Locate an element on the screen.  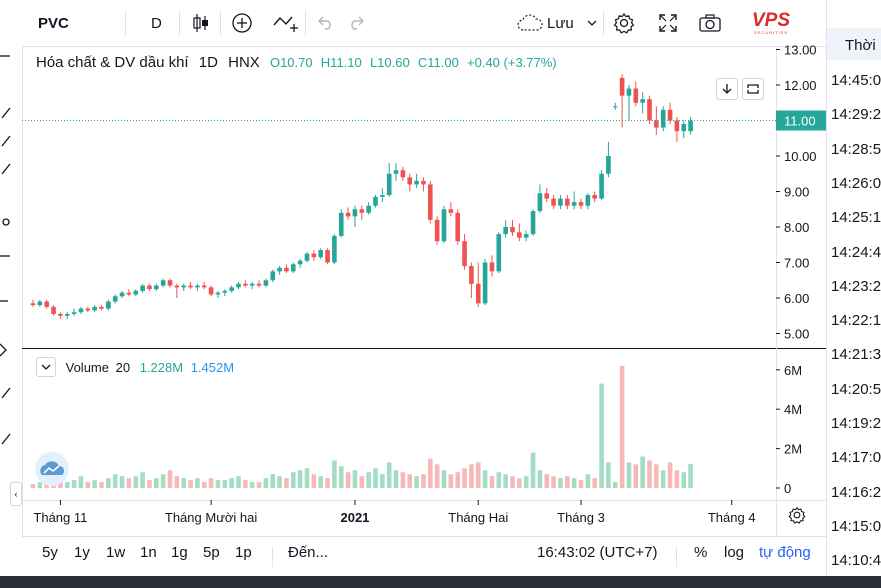
reset-view-button is located at coordinates (753, 89).